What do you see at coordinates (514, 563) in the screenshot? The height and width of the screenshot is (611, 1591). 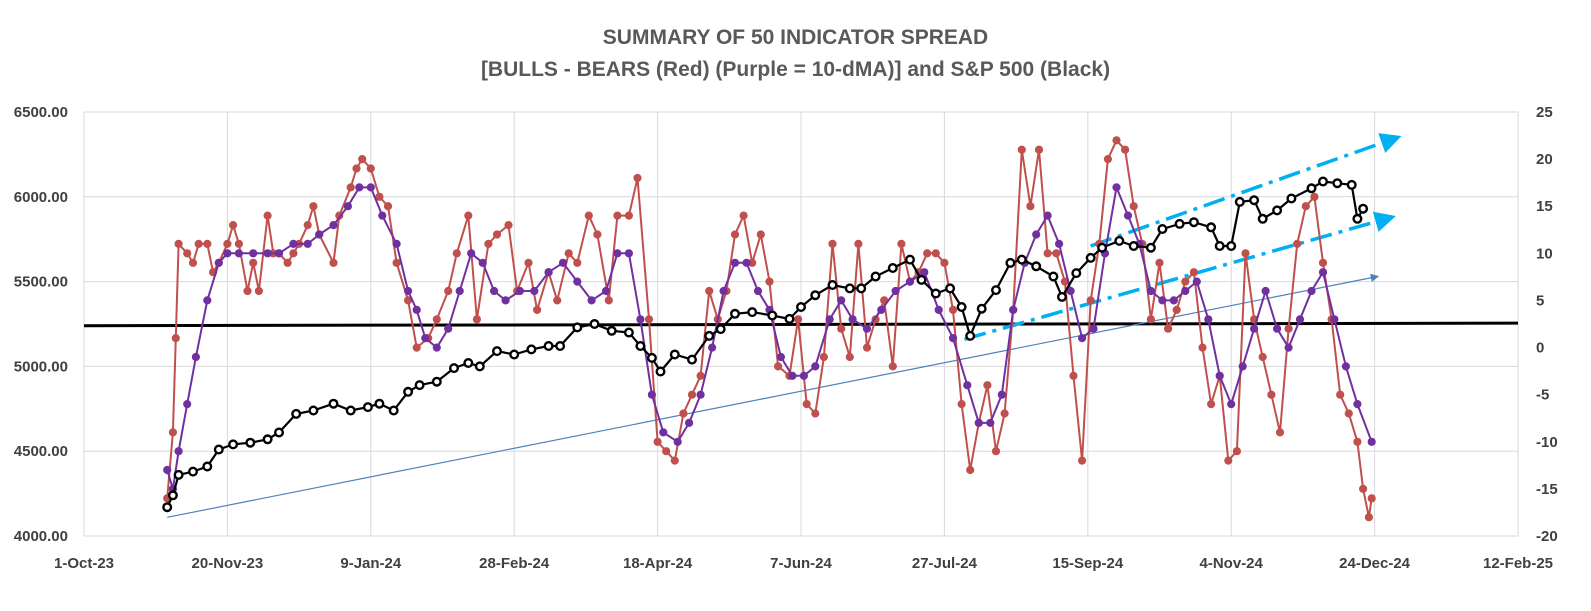 I see `x-tick-label: 28-Feb-24` at bounding box center [514, 563].